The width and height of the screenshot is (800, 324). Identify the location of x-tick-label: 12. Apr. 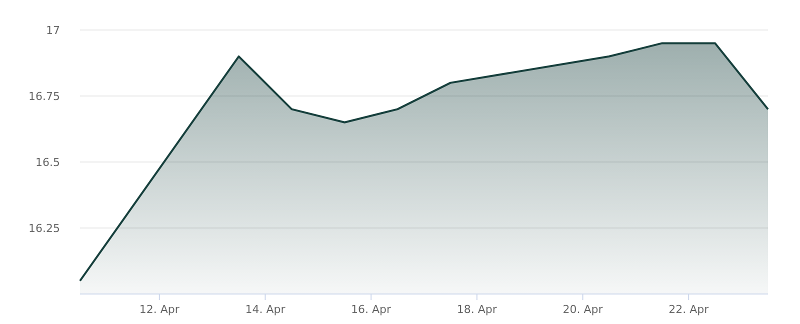
(159, 309).